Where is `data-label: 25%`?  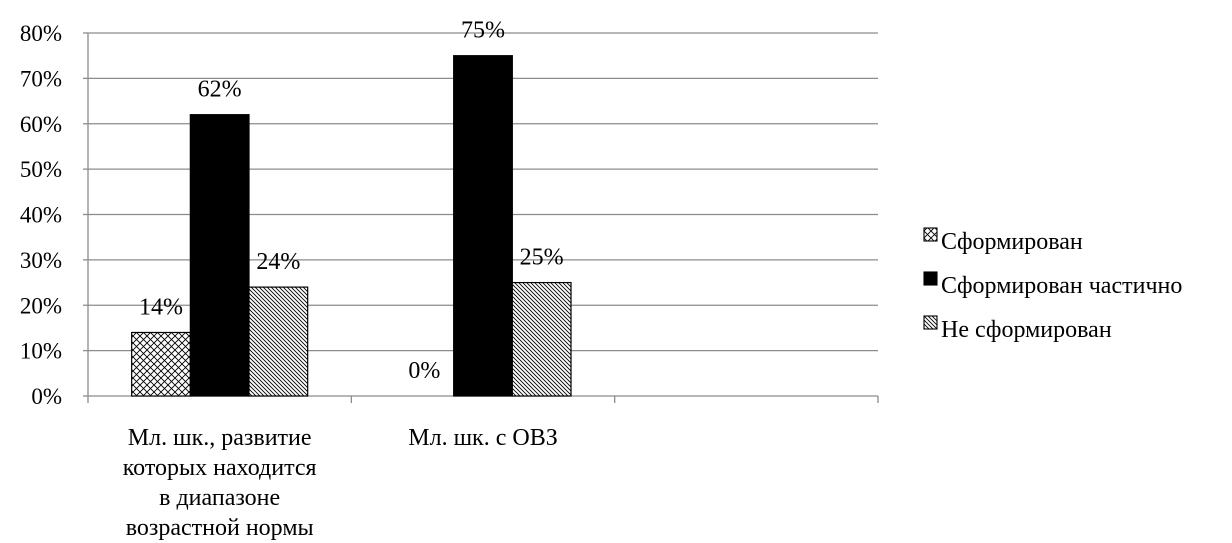
data-label: 25% is located at coordinates (542, 258).